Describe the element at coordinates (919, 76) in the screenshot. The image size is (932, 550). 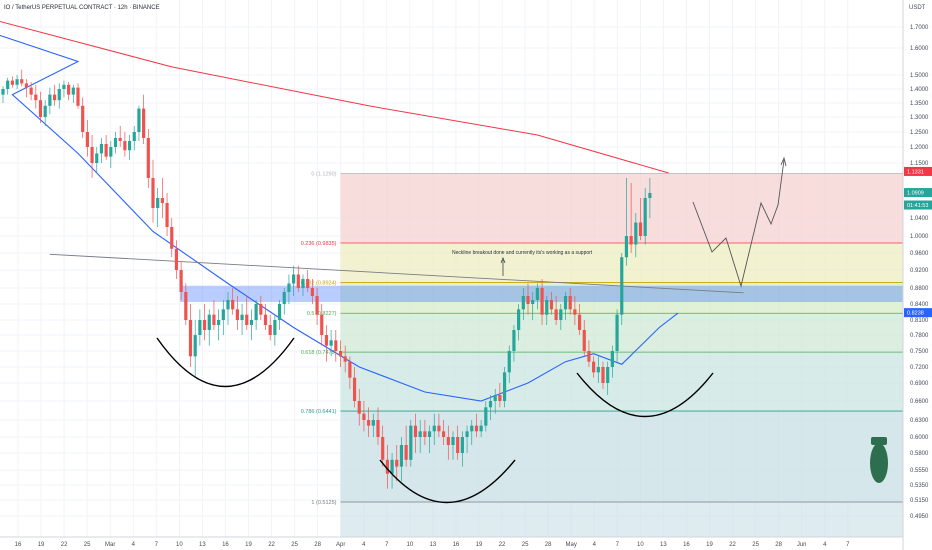
I see `price-tick-label: 1.5000` at that location.